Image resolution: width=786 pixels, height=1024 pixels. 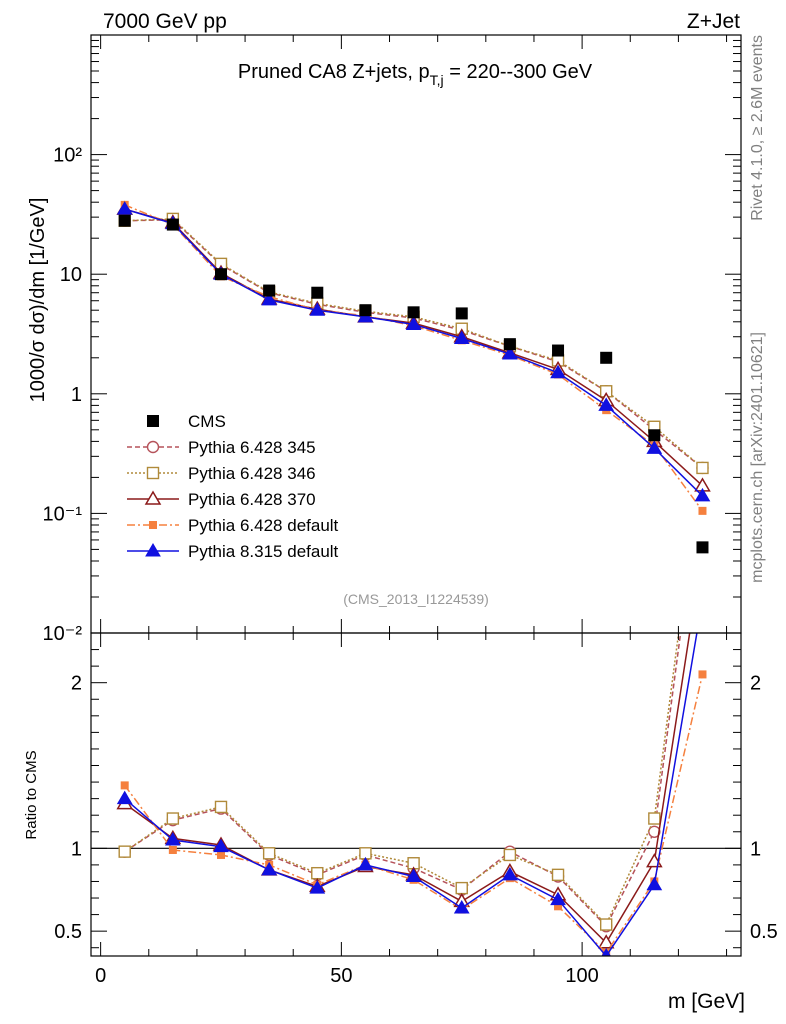 I want to click on x-axis-label: m [GeV], so click(x=706, y=1001).